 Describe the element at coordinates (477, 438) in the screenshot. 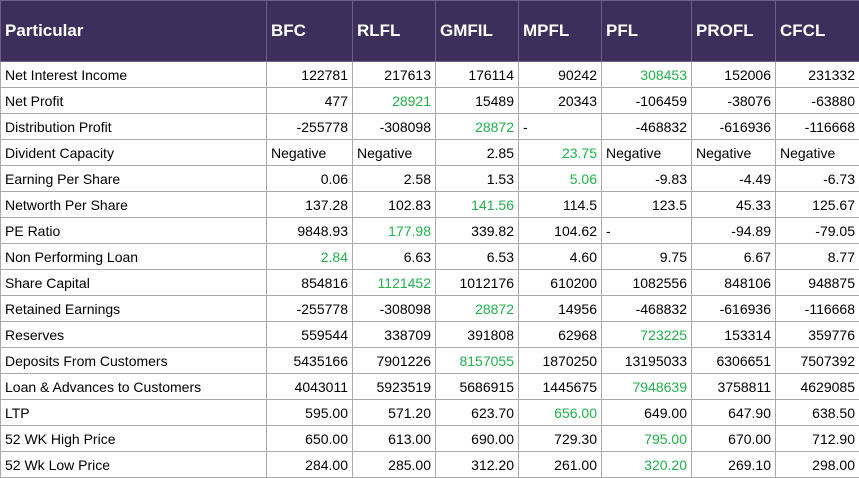

I see `cell-gmfil: 690.00` at that location.